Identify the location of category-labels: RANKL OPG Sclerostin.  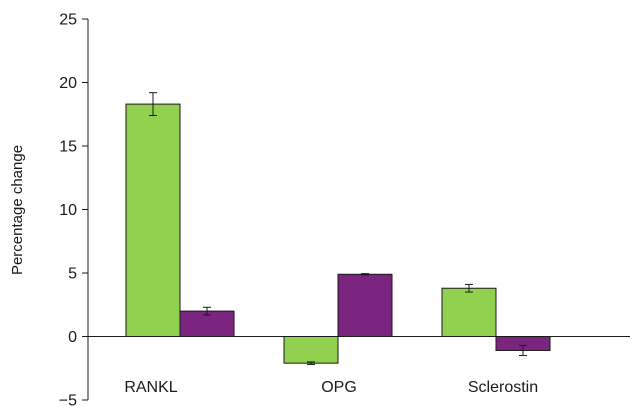
(331, 387).